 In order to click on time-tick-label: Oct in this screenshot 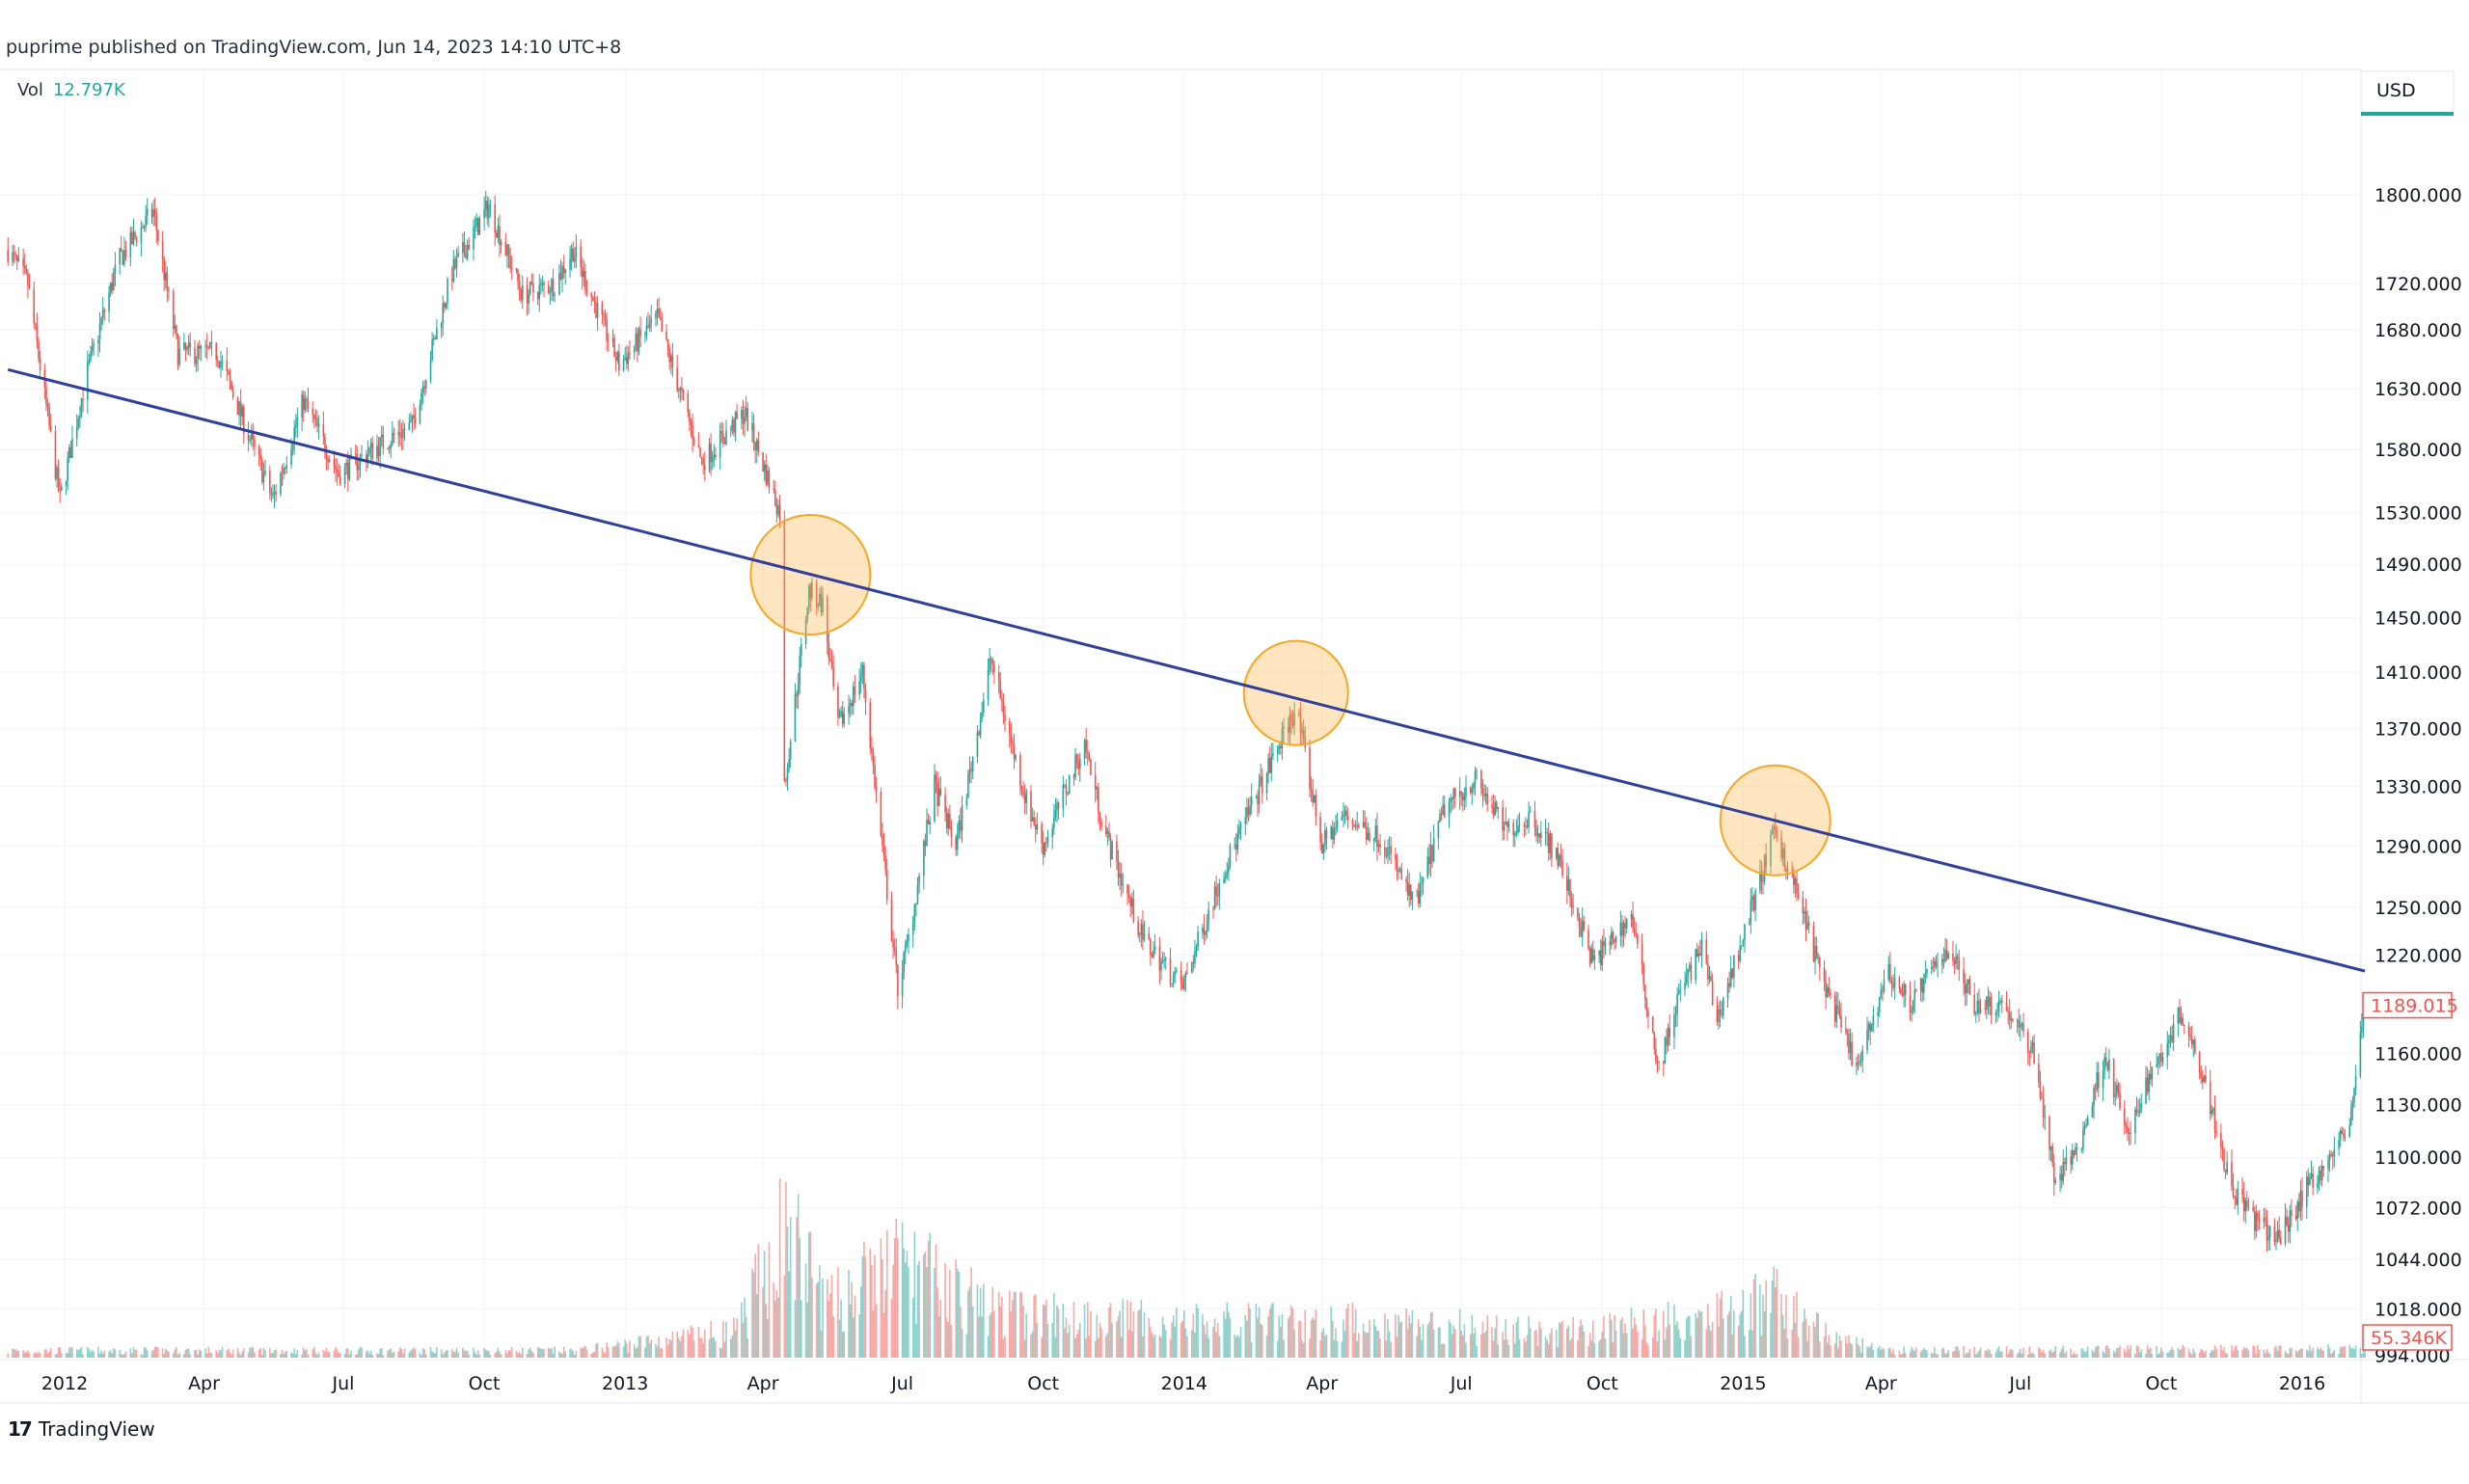, I will do `click(1603, 1383)`.